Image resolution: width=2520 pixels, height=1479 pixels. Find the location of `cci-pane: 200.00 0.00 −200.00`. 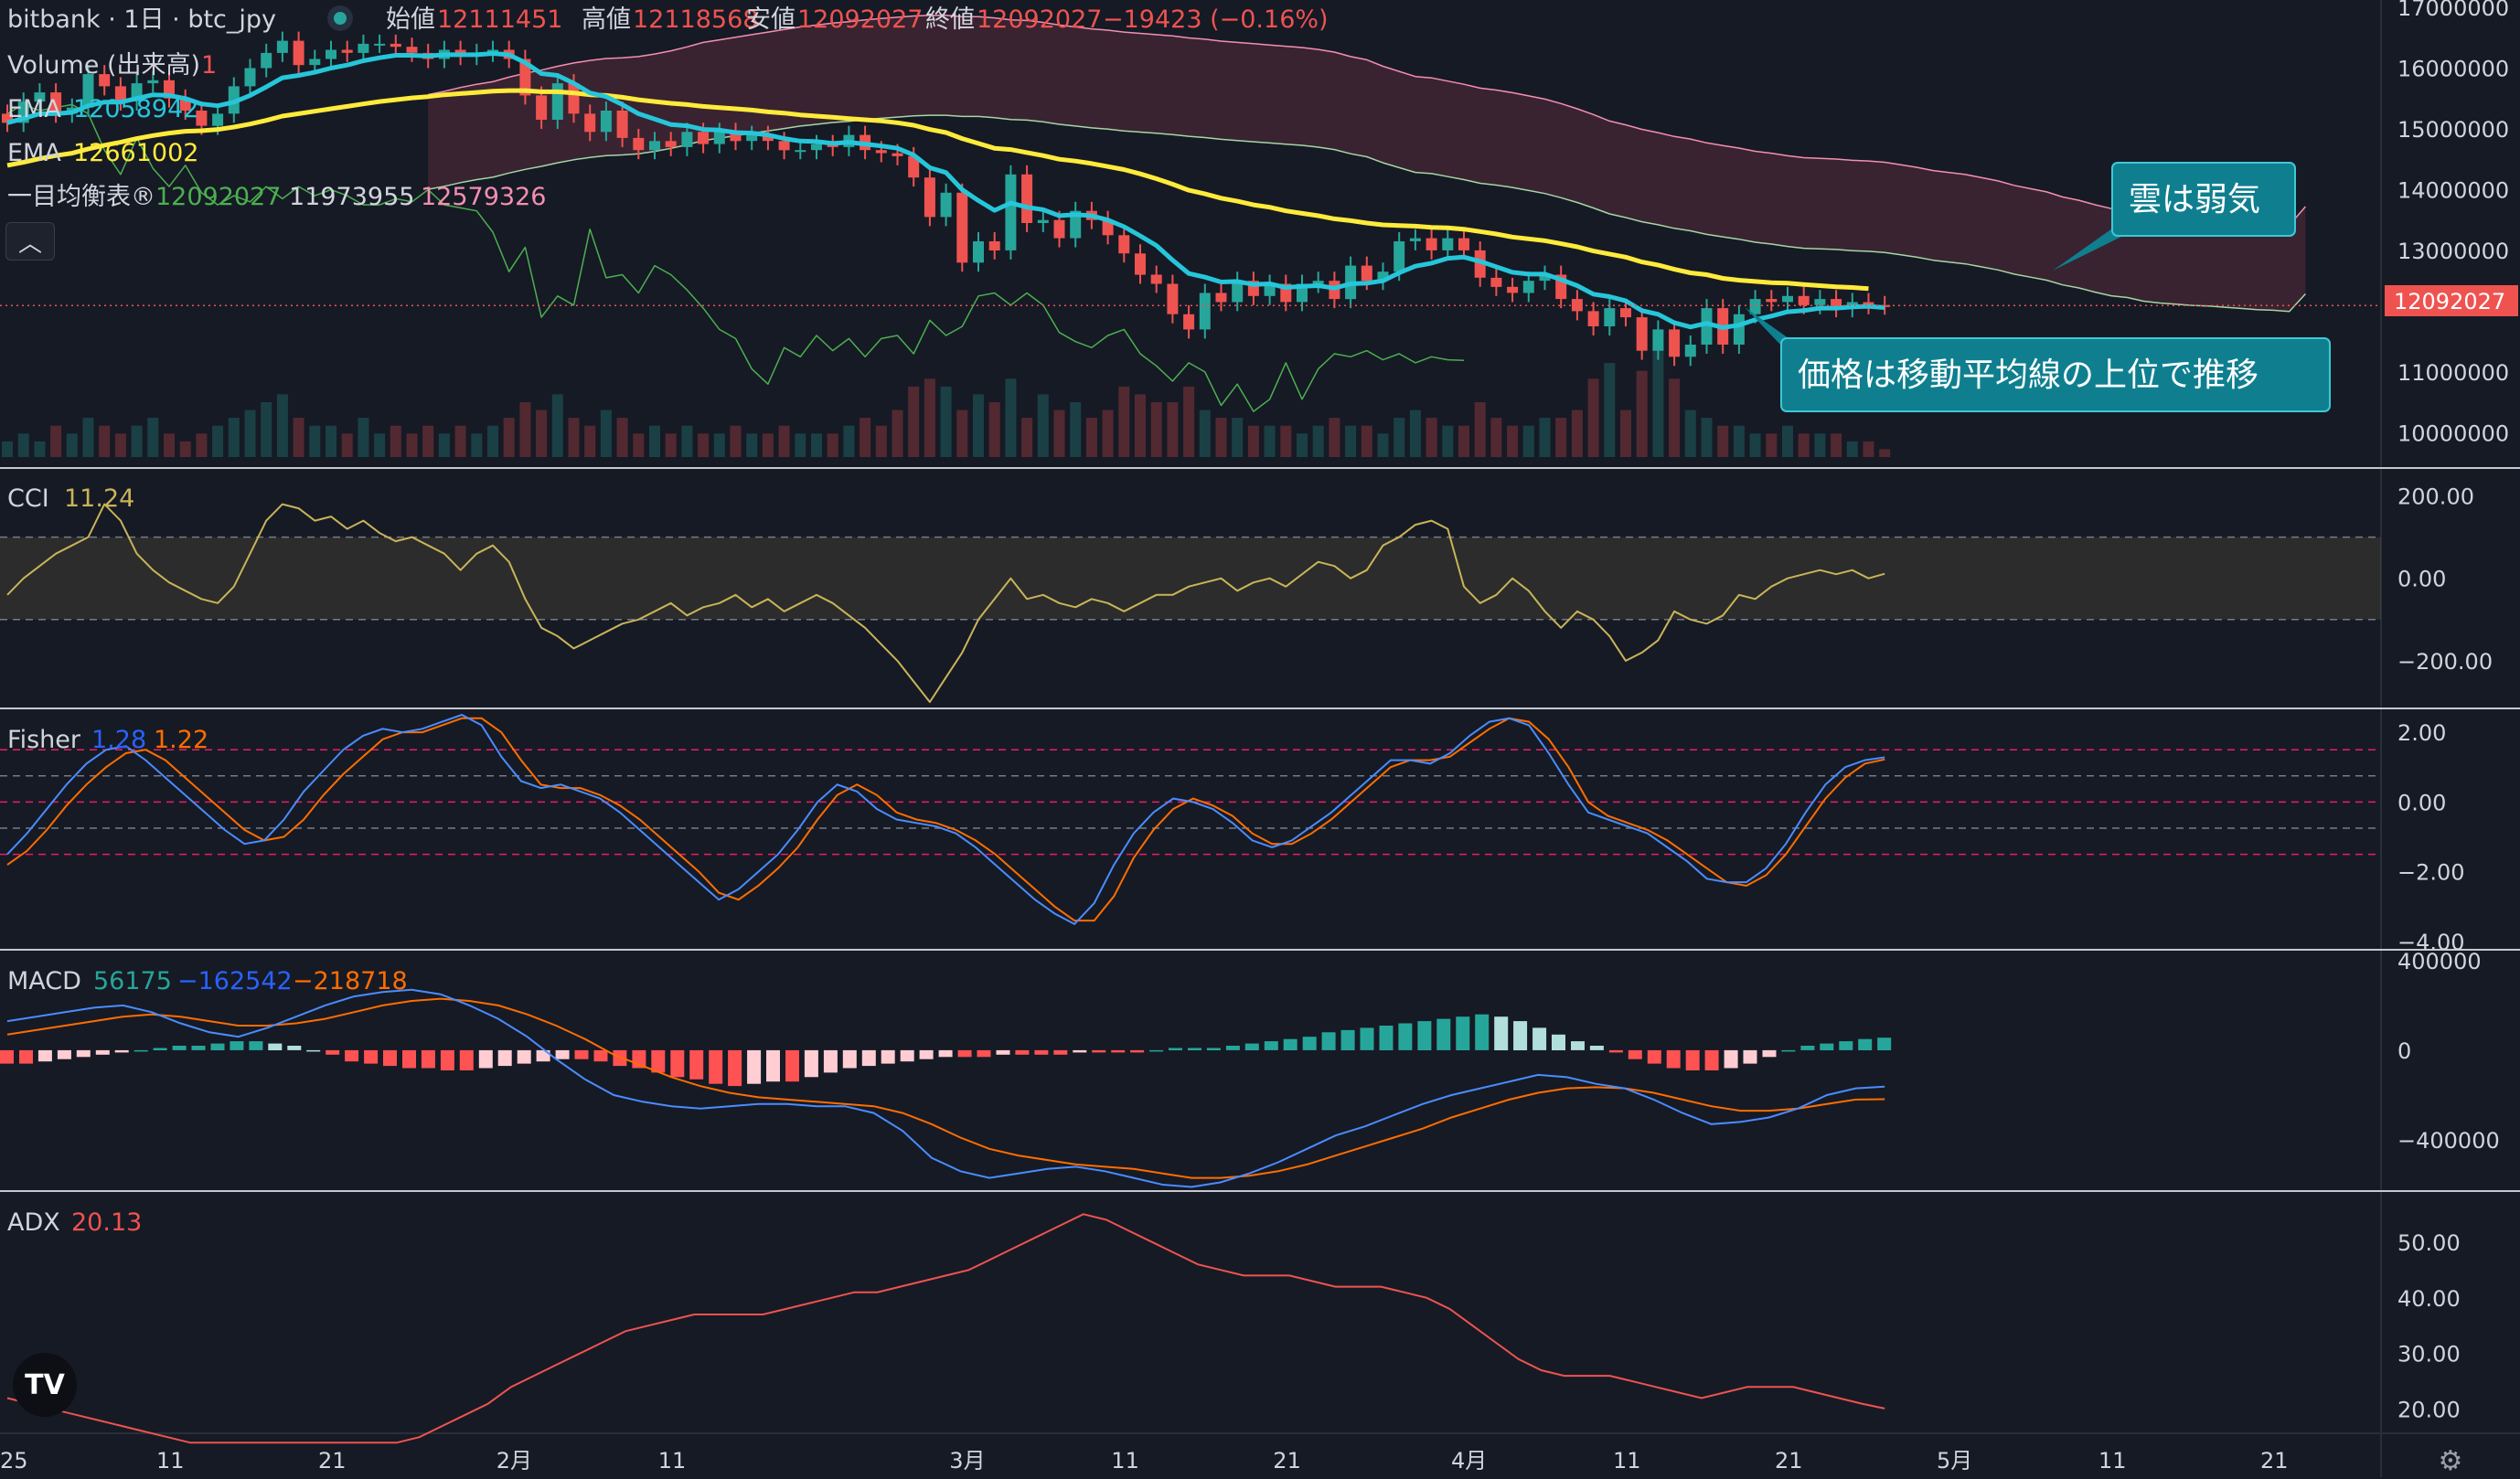

cci-pane: 200.00 0.00 −200.00 is located at coordinates (1246, 593).